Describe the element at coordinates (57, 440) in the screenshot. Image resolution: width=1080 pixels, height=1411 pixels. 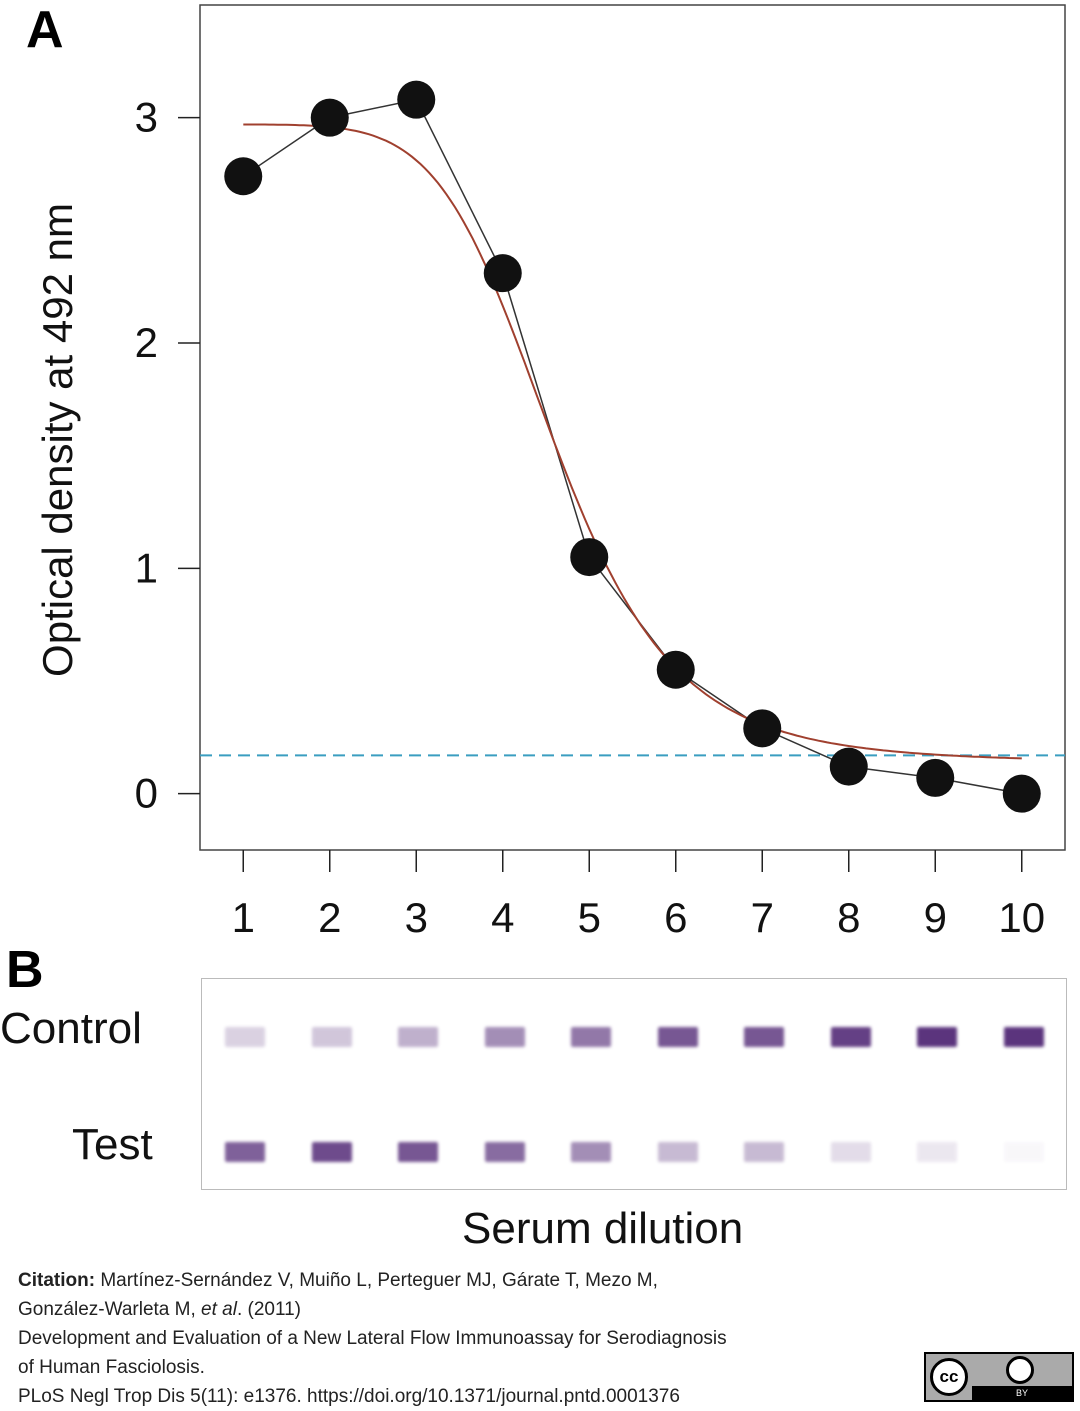
I see `y-axis-label: Optical density at 492 nm` at that location.